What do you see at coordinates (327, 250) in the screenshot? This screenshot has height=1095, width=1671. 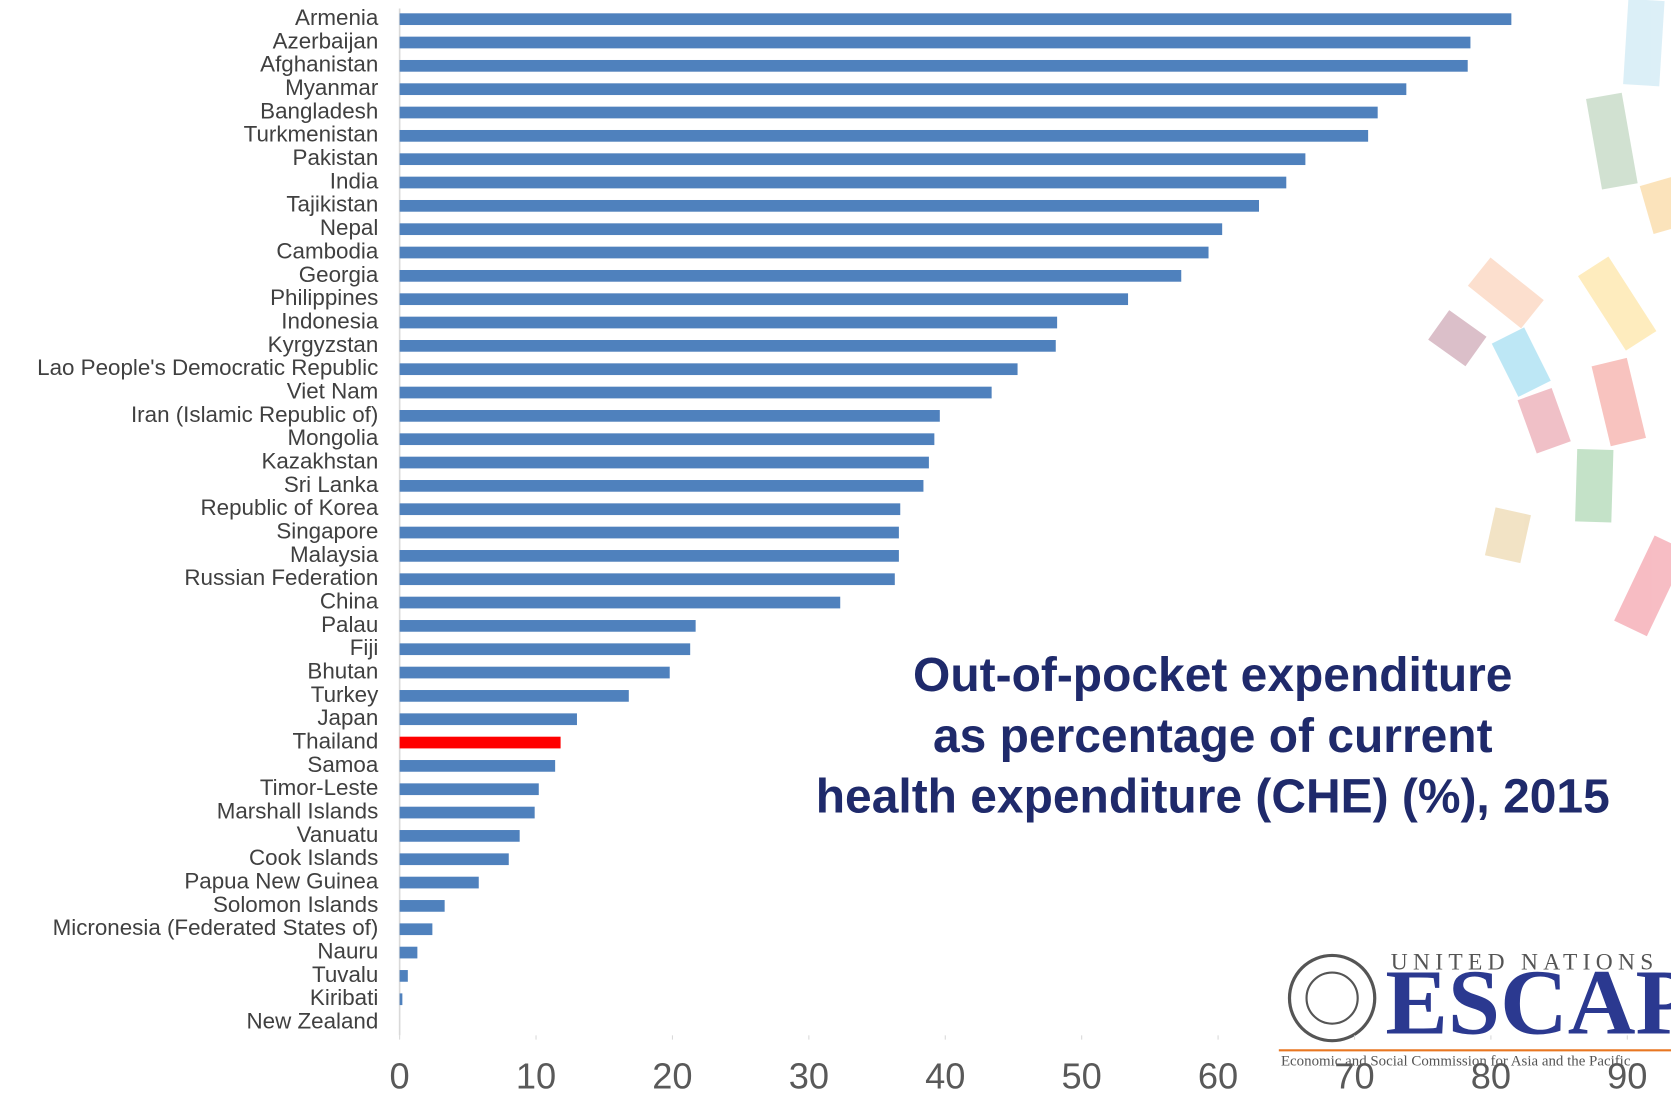 I see `y-tick-label: Cambodia` at bounding box center [327, 250].